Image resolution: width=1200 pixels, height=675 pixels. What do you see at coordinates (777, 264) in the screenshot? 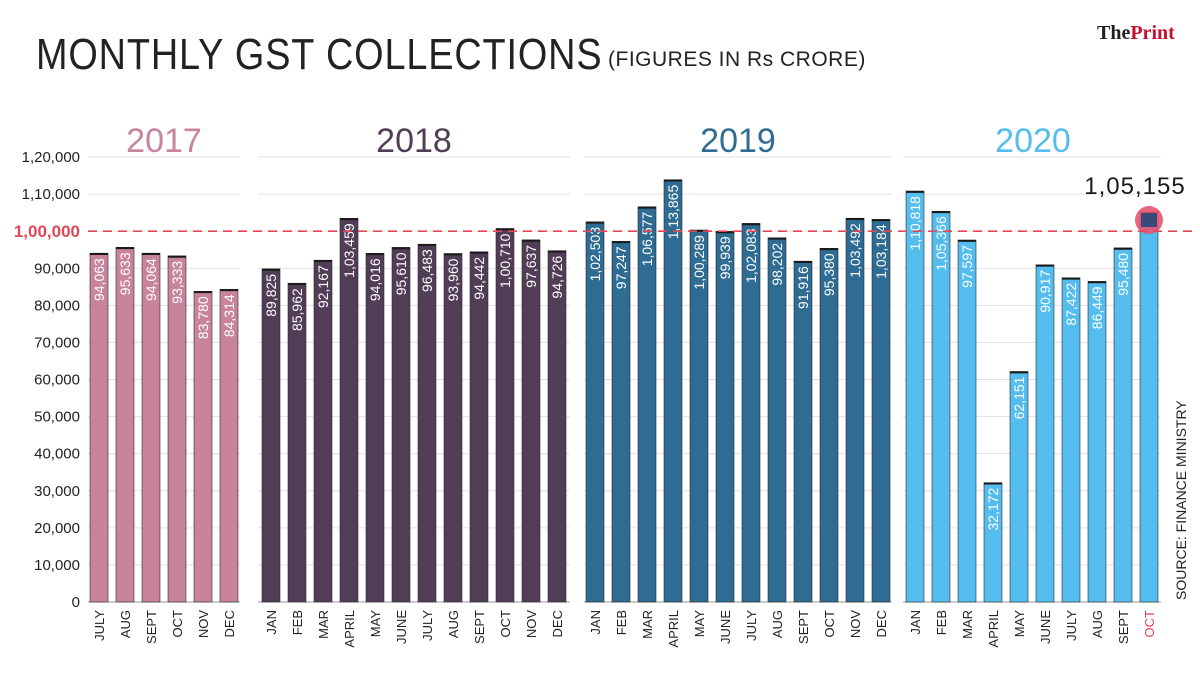
I see `data-label: 98,202` at bounding box center [777, 264].